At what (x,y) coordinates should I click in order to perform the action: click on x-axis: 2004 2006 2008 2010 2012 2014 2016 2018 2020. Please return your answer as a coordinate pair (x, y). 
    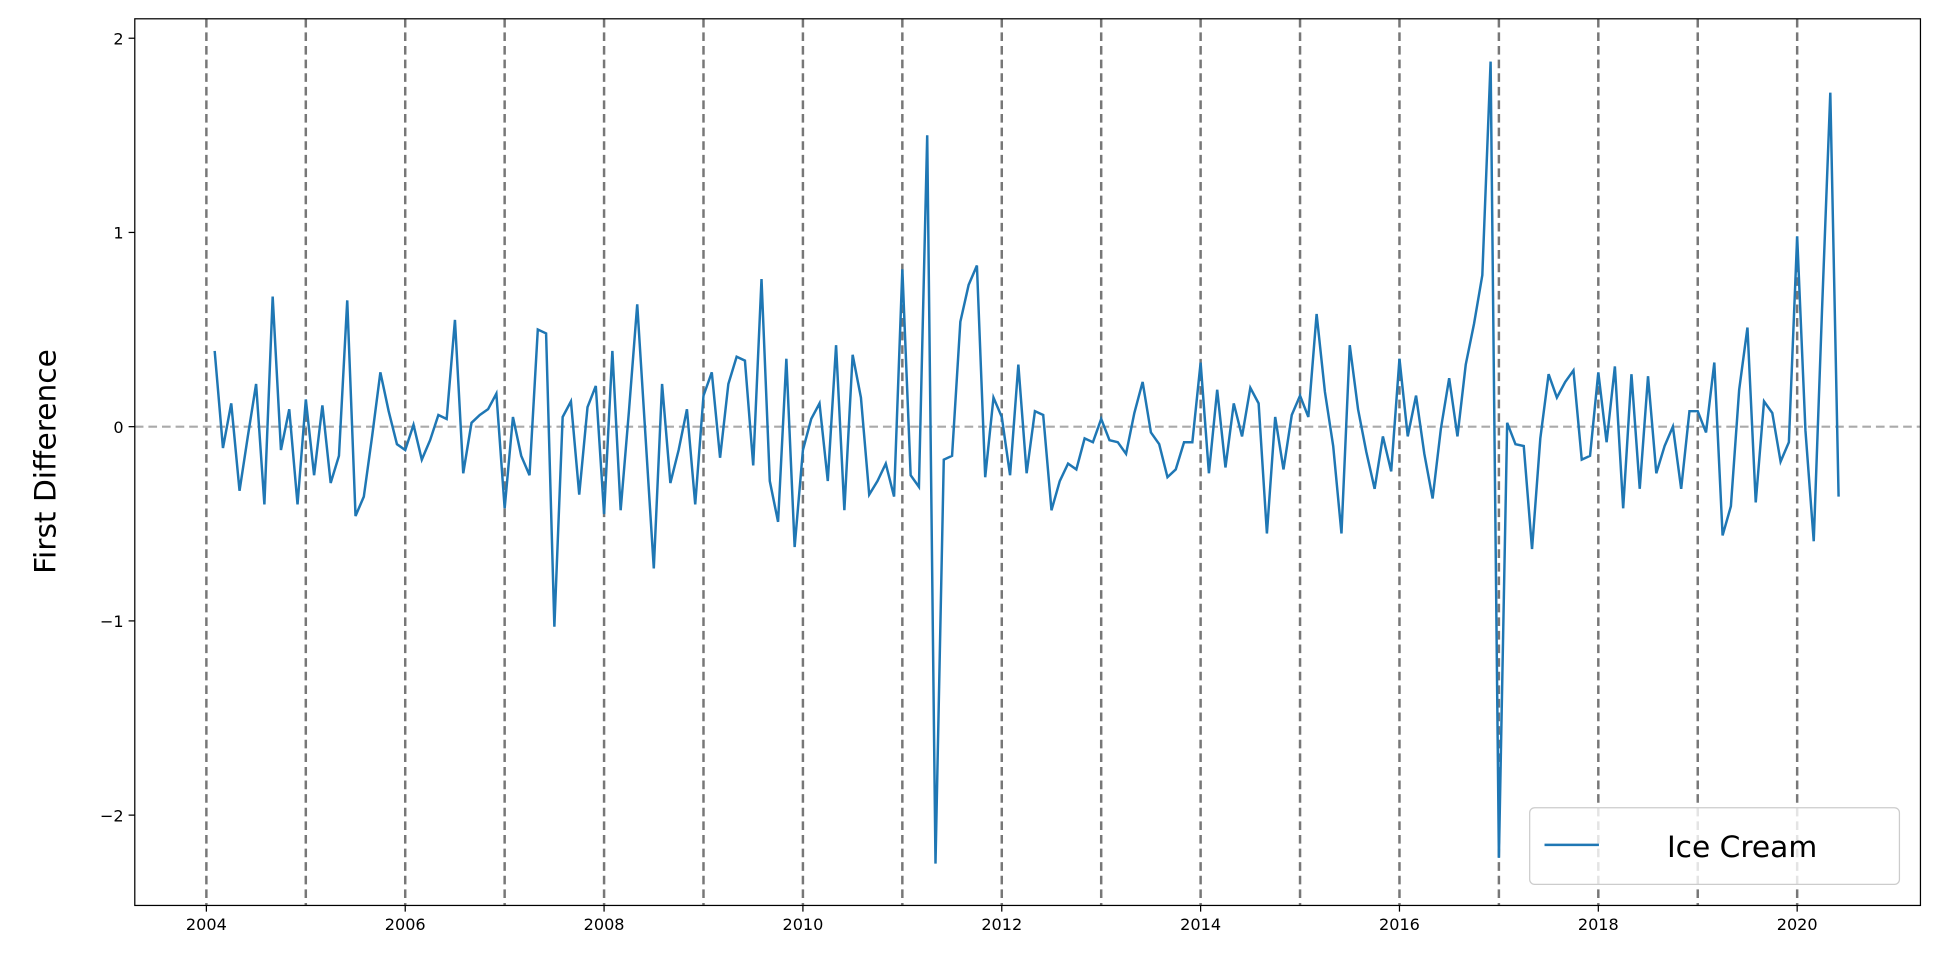
    Looking at the image, I should click on (1002, 919).